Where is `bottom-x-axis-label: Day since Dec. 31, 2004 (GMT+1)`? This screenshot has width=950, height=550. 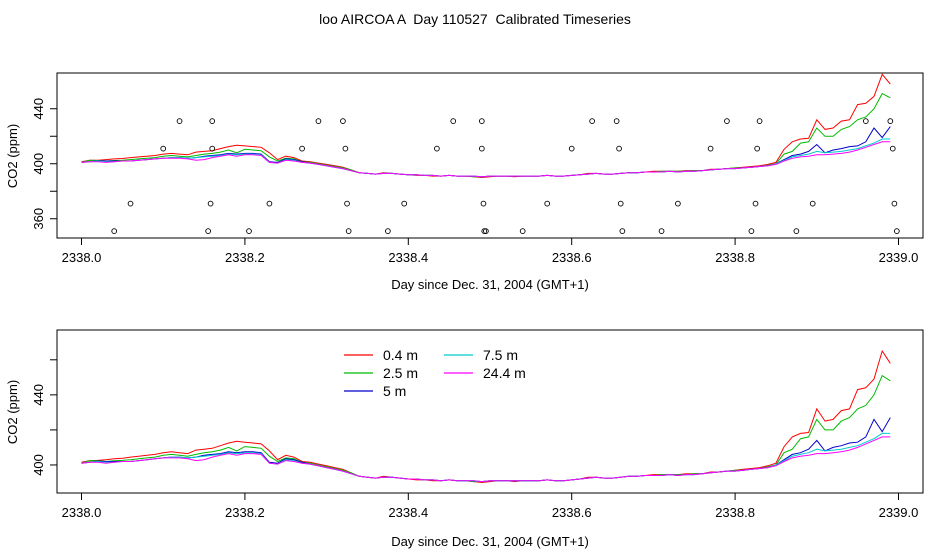 bottom-x-axis-label: Day since Dec. 31, 2004 (GMT+1) is located at coordinates (490, 541).